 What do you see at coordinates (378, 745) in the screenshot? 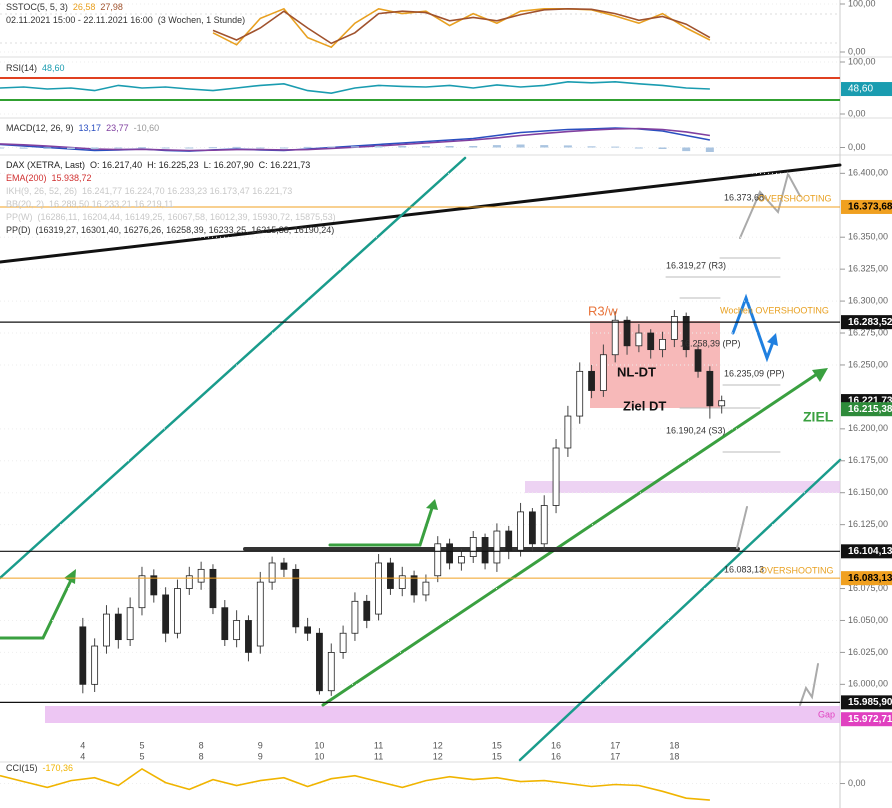
I see `x-tick-label: 11` at bounding box center [378, 745].